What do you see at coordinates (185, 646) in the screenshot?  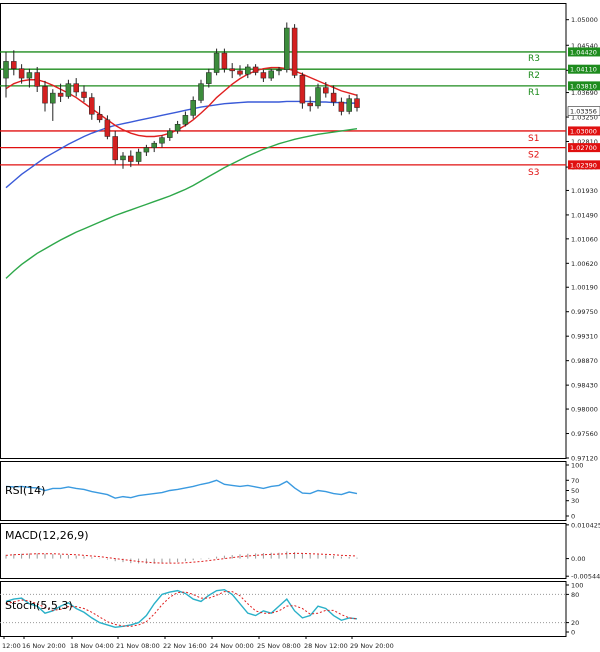 I see `x-tick-label: 22 Nov 16:00` at bounding box center [185, 646].